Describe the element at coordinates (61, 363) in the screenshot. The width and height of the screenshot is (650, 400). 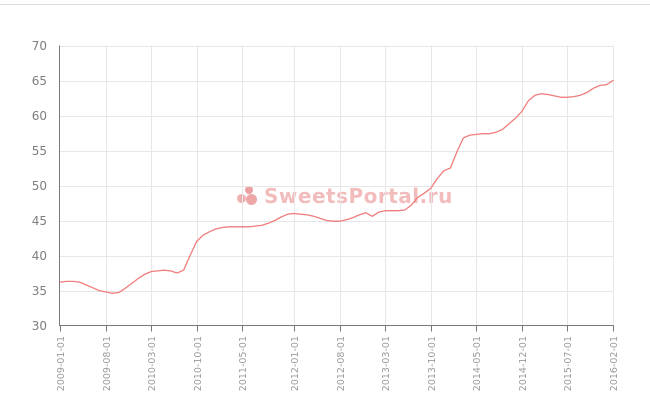
I see `x-axis-label: 2009-01-01` at that location.